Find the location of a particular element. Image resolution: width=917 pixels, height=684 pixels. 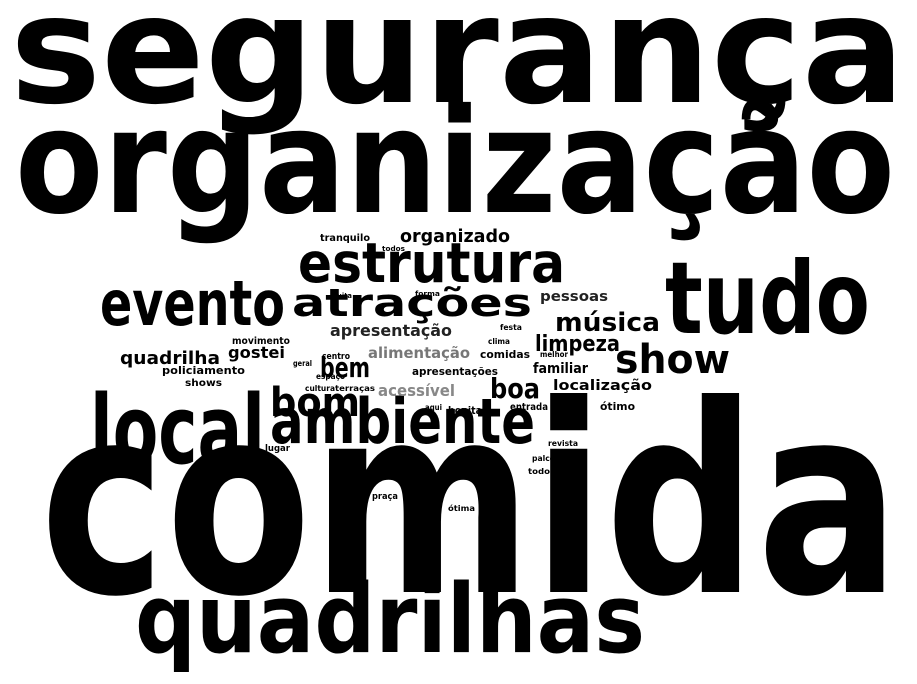

word: geral is located at coordinates (302, 363).